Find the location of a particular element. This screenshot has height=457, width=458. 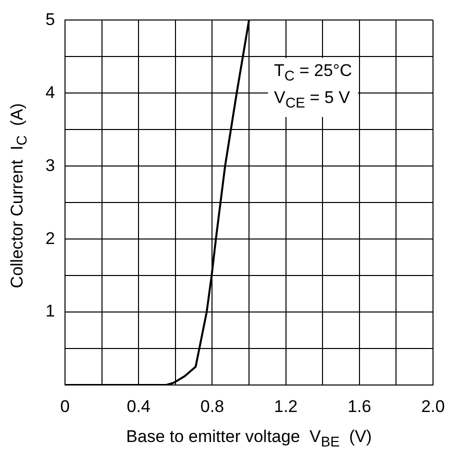

x-axis-title: Base to emitter voltage V$_{BE}$ (V) is located at coordinates (249, 438).